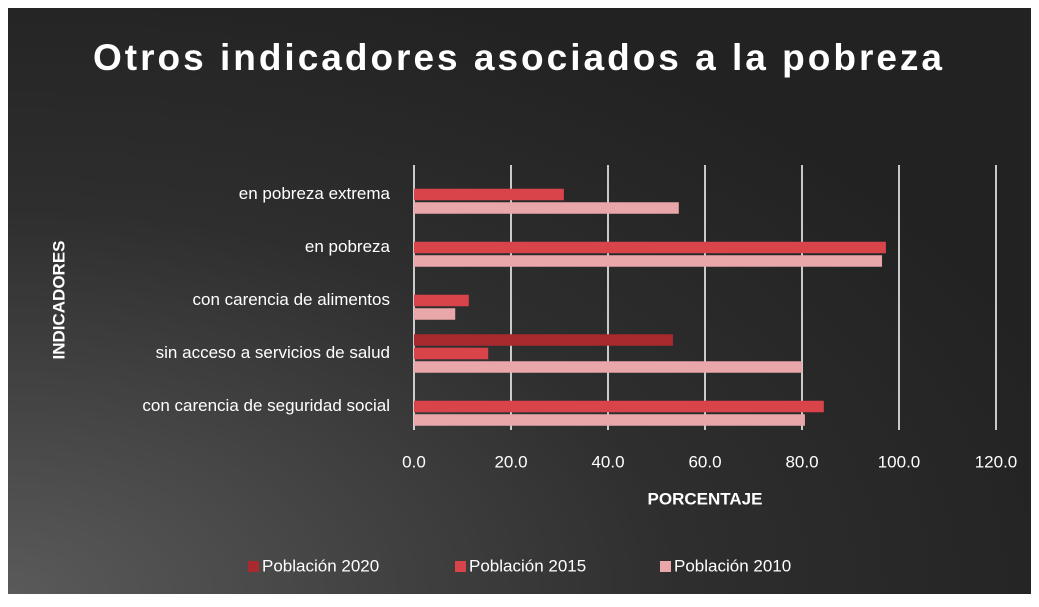 This screenshot has width=1039, height=607. What do you see at coordinates (414, 461) in the screenshot?
I see `x-tick-label: 0.0` at bounding box center [414, 461].